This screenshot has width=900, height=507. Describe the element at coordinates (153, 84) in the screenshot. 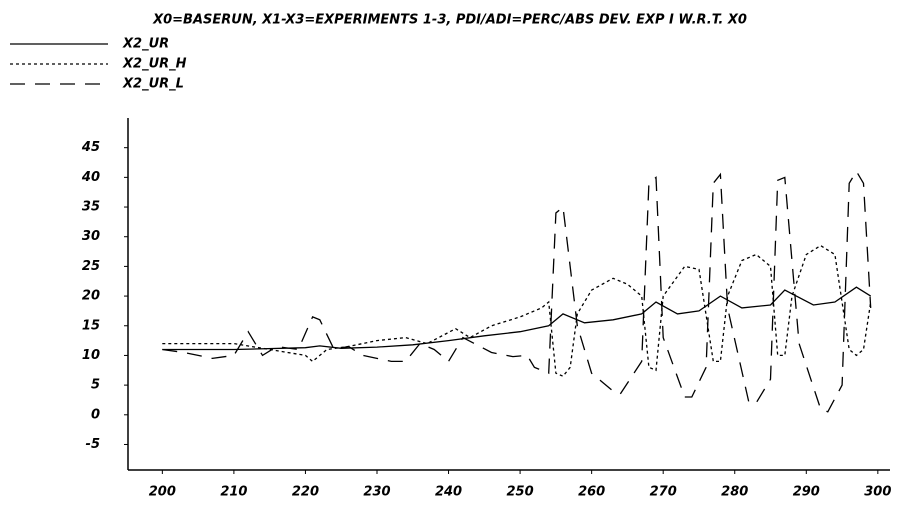

I see `legend-label: X2_UR_L` at that location.